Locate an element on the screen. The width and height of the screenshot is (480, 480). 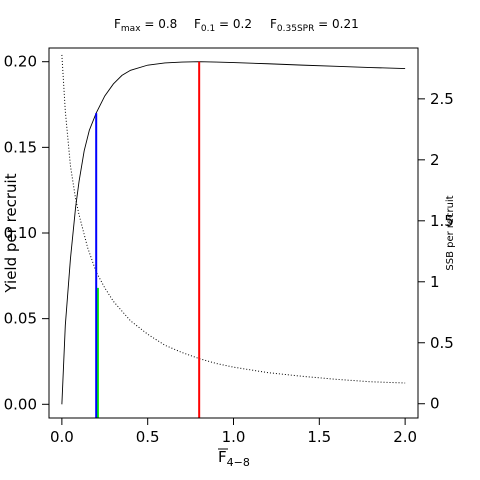
y2-axis-title: SSB per recruit is located at coordinates (450, 232).